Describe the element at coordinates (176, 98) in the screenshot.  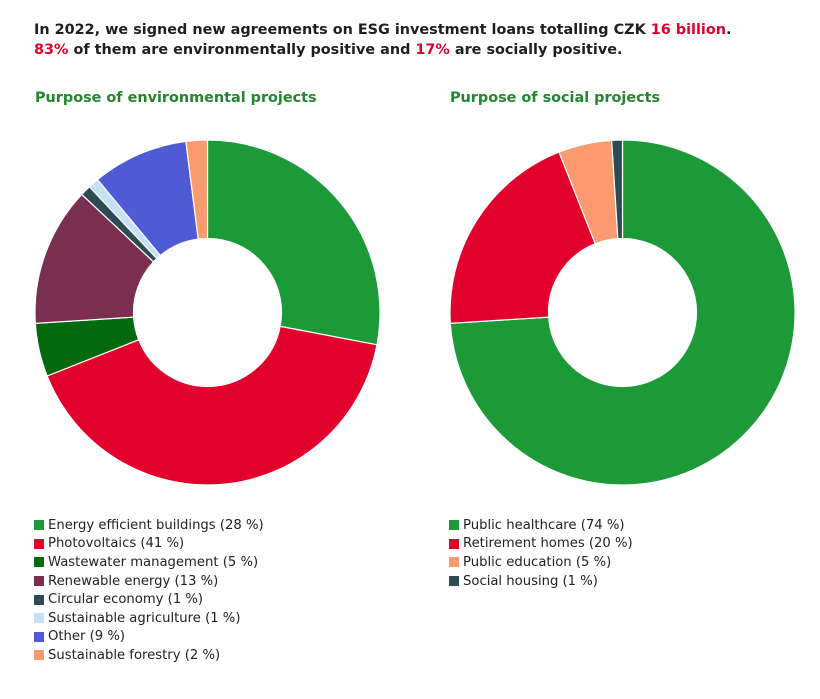
I see `env-chart-title: Purpose of environmental projects` at that location.